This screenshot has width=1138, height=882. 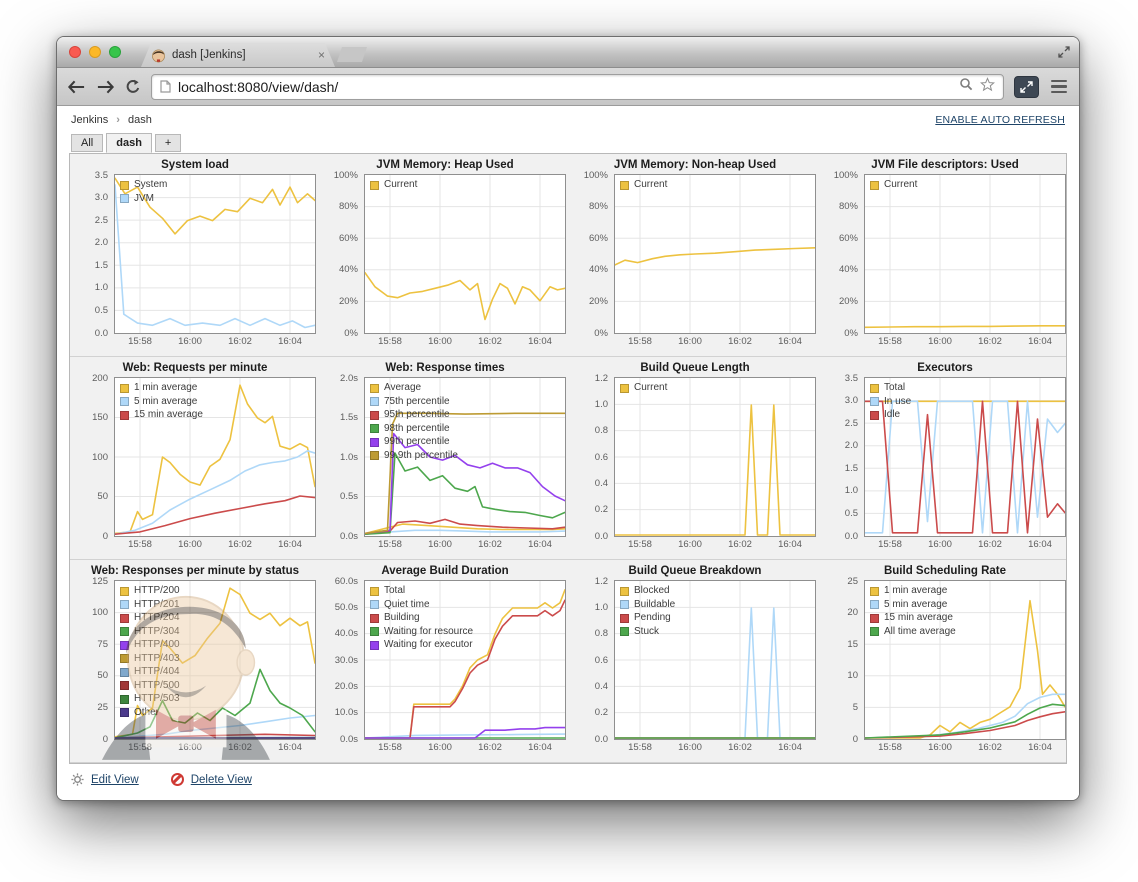 I want to click on menu-icon, so click(x=1059, y=87).